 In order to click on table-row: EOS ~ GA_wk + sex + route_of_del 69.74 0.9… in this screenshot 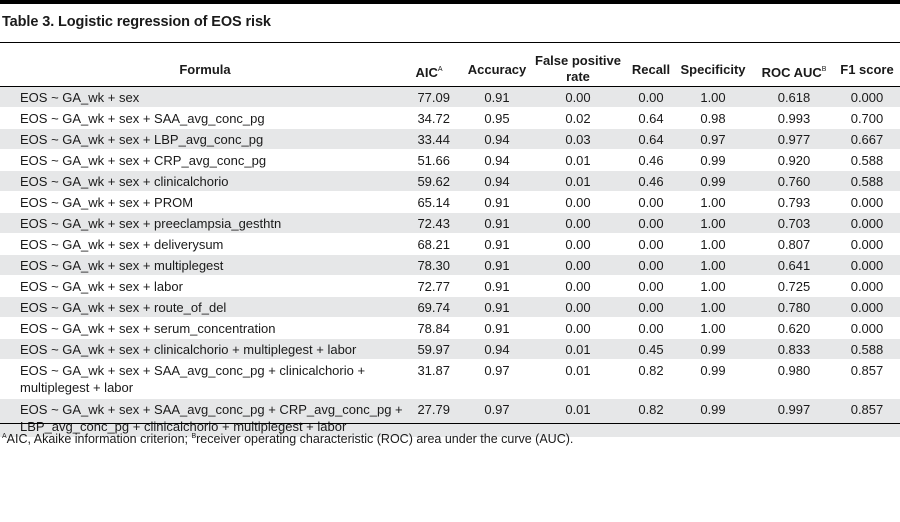, I will do `click(450, 306)`.